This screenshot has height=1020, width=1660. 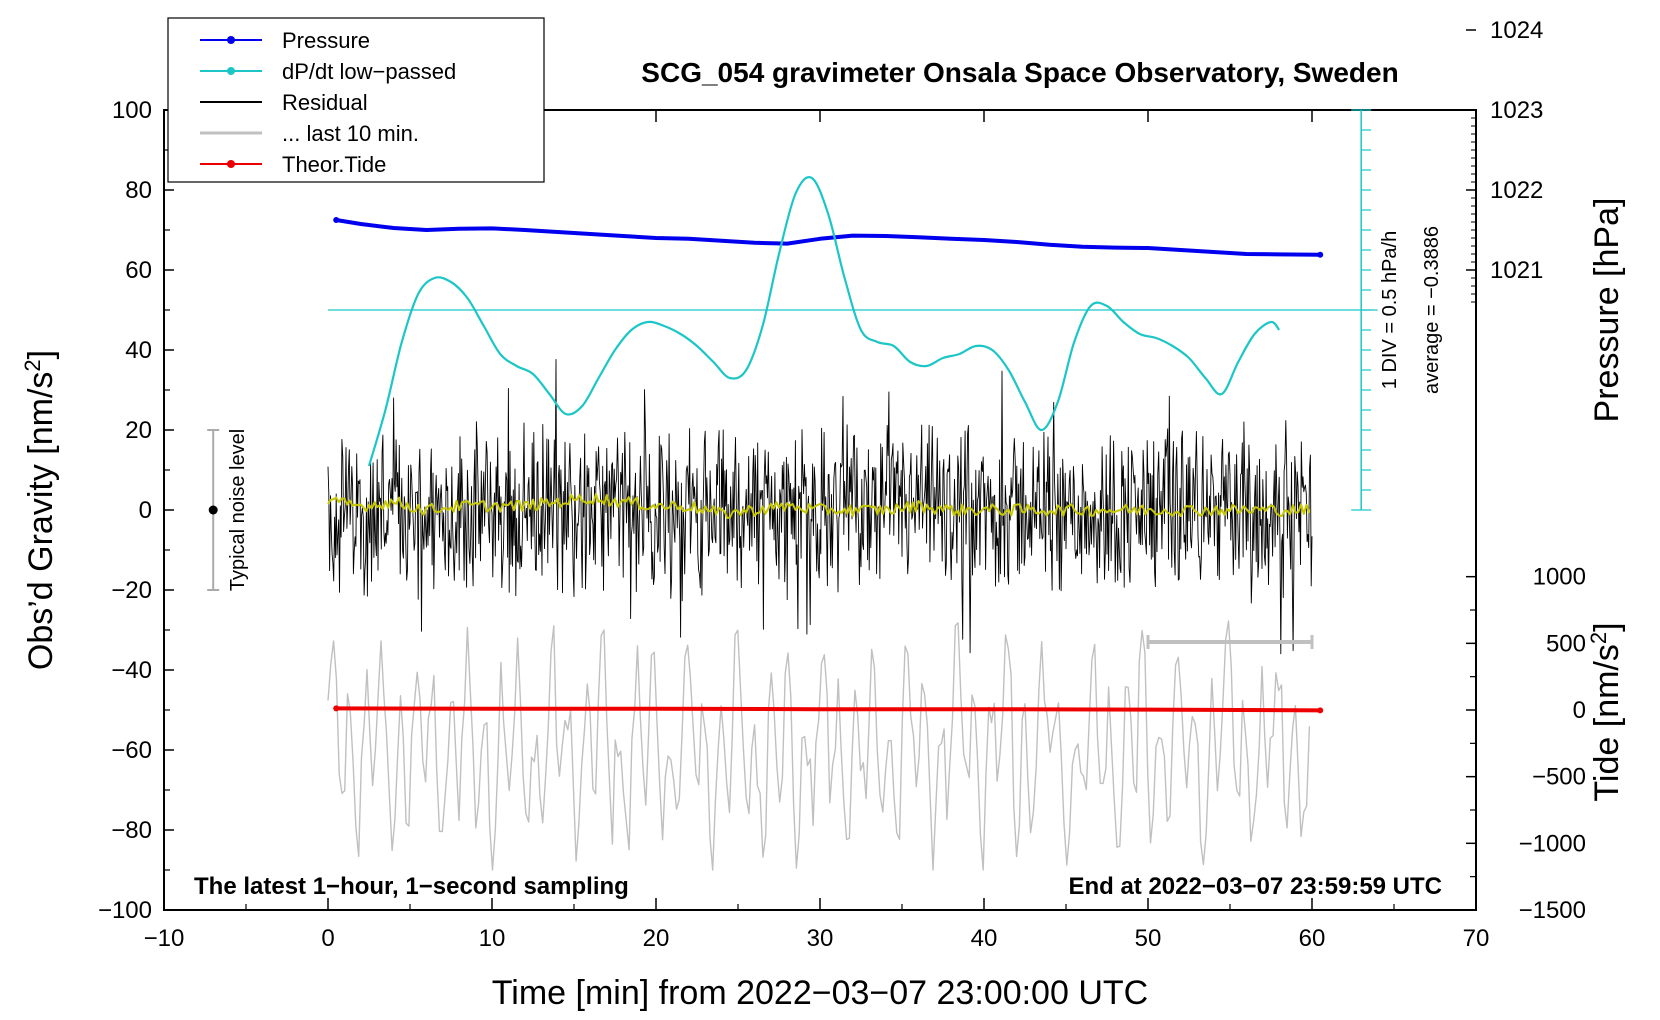 What do you see at coordinates (238, 510) in the screenshot?
I see `noise-label: Typical noise level` at bounding box center [238, 510].